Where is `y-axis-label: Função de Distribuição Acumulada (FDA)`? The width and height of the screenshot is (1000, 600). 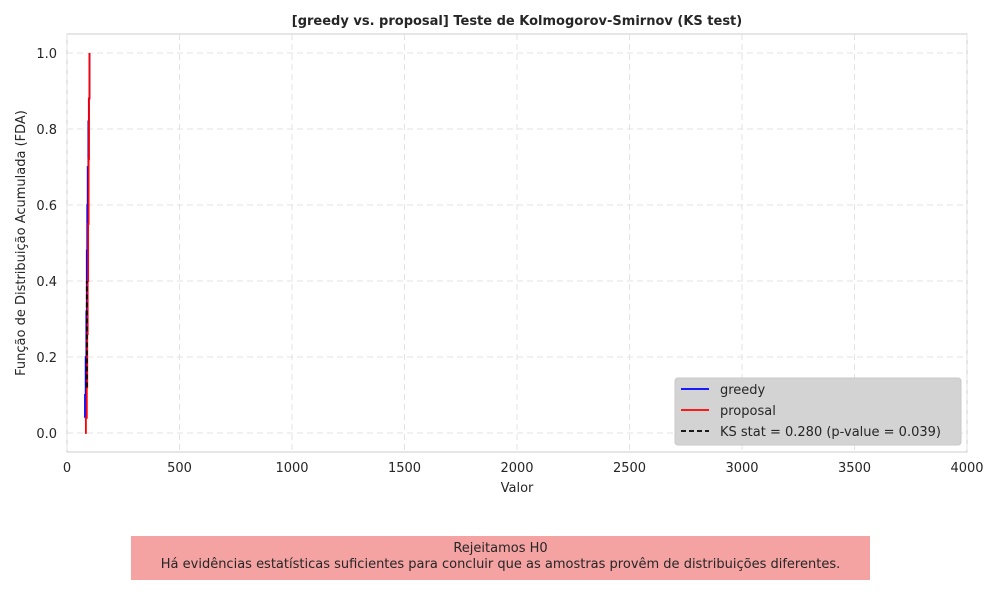 y-axis-label: Função de Distribuição Acumulada (FDA) is located at coordinates (21, 243).